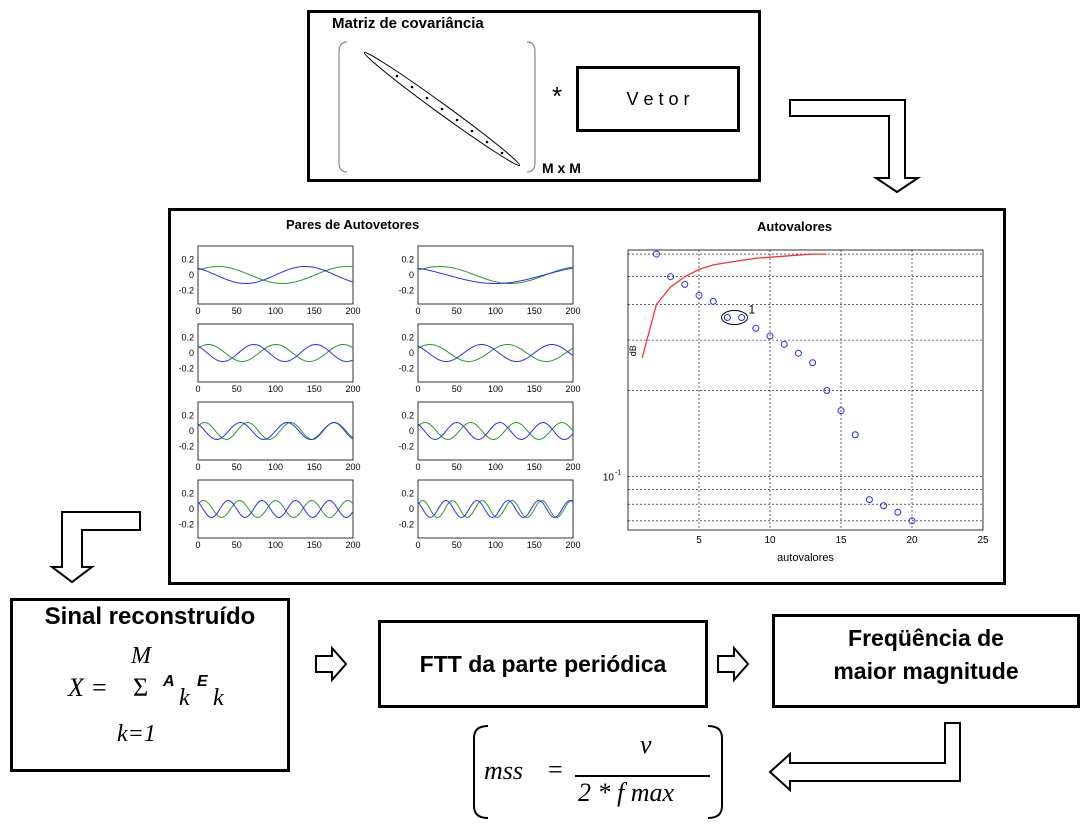  Describe the element at coordinates (555, 769) in the screenshot. I see `mss-equals: =` at that location.